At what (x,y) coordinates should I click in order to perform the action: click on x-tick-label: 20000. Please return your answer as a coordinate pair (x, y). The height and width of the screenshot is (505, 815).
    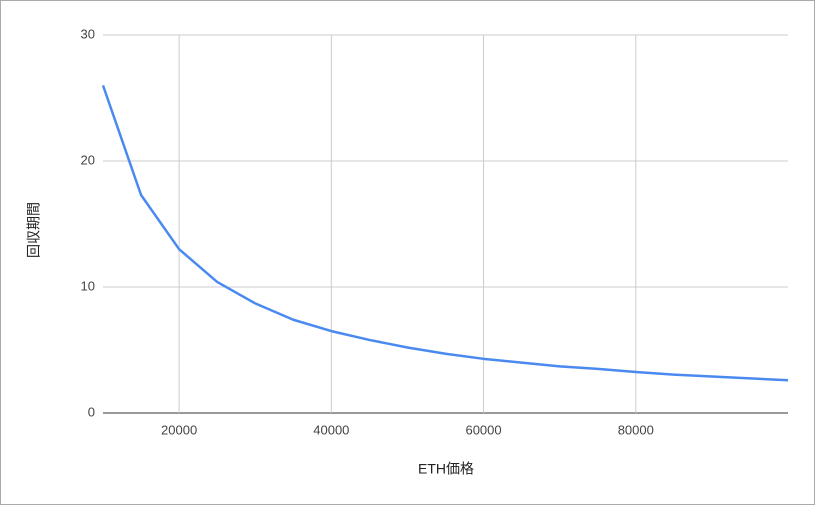
    Looking at the image, I should click on (179, 429).